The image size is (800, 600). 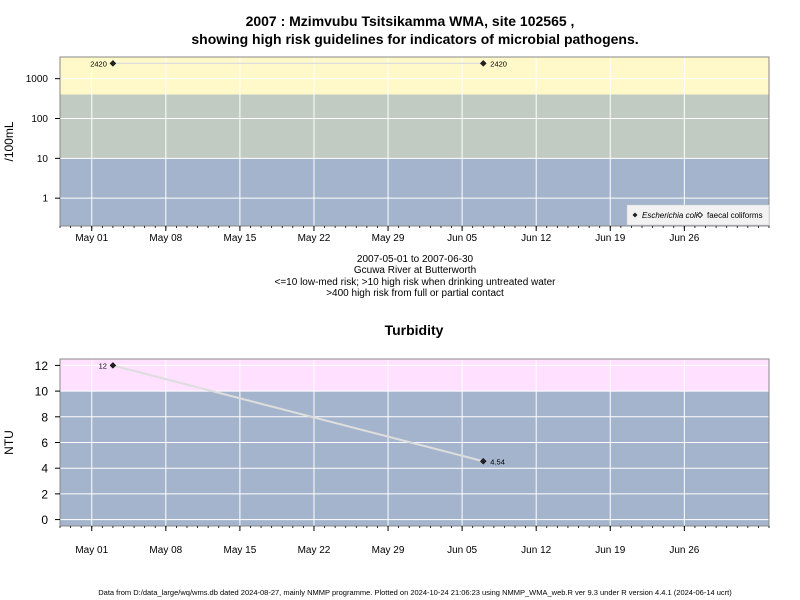 I want to click on panel2-title: Turbidity, so click(x=414, y=330).